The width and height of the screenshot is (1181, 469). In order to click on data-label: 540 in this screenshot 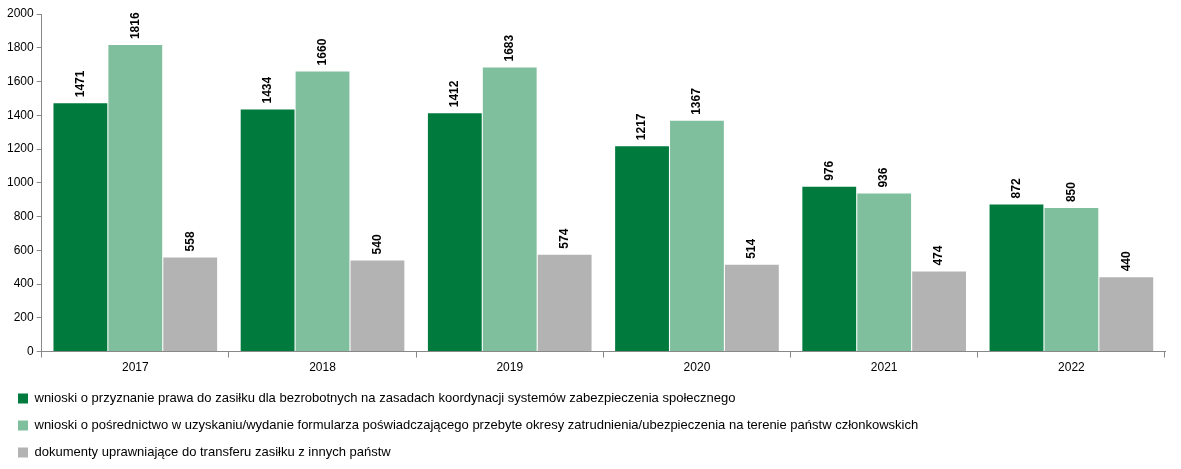, I will do `click(376, 244)`.